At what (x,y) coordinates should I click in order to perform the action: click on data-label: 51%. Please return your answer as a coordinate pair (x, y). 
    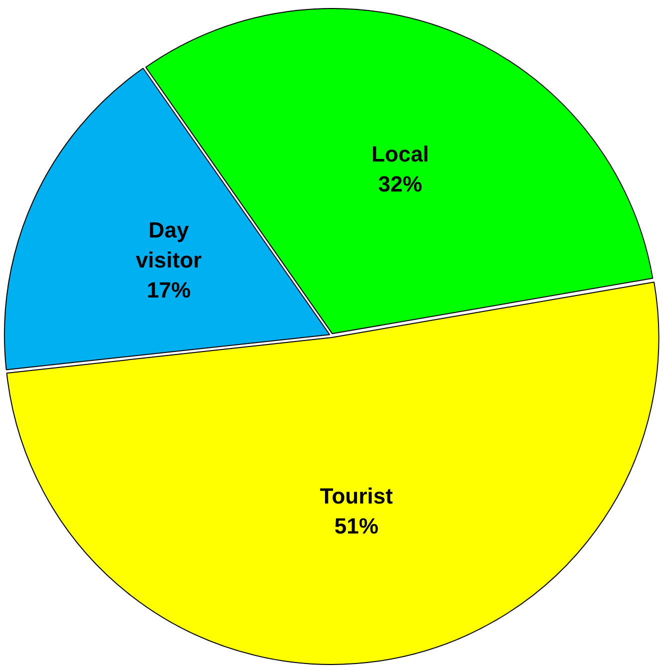
    Looking at the image, I should click on (356, 526).